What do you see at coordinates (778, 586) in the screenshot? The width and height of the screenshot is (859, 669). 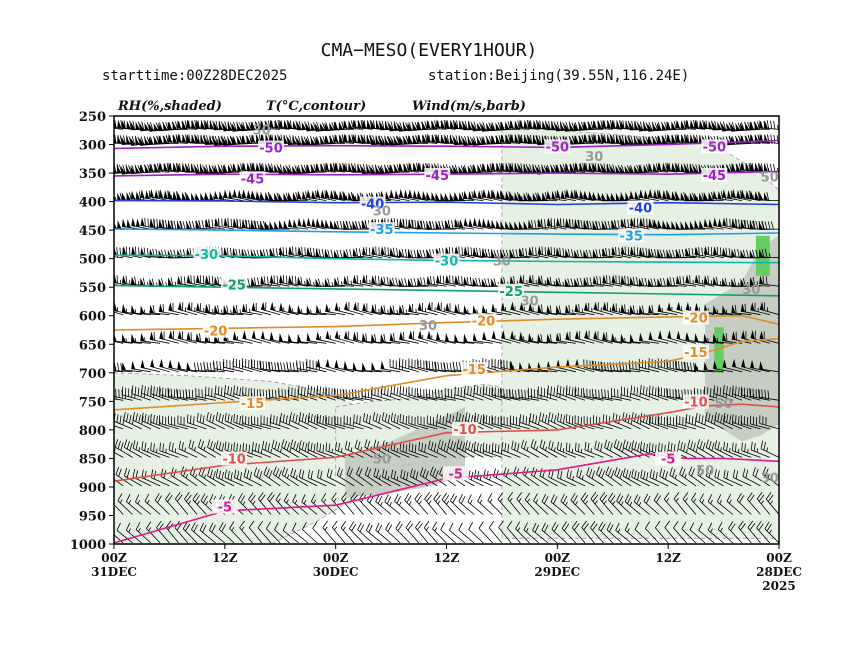 I see `x-tick-year: 2025` at bounding box center [778, 586].